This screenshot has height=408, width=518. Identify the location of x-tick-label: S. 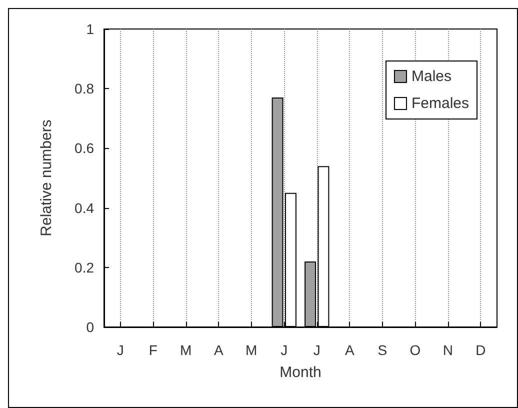
(383, 350).